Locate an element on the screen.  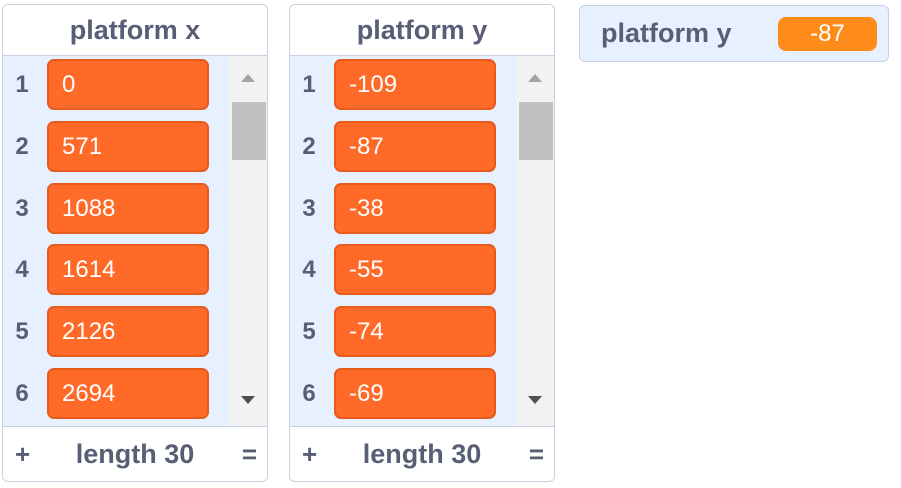
list-item: 4 -55 is located at coordinates (403, 269).